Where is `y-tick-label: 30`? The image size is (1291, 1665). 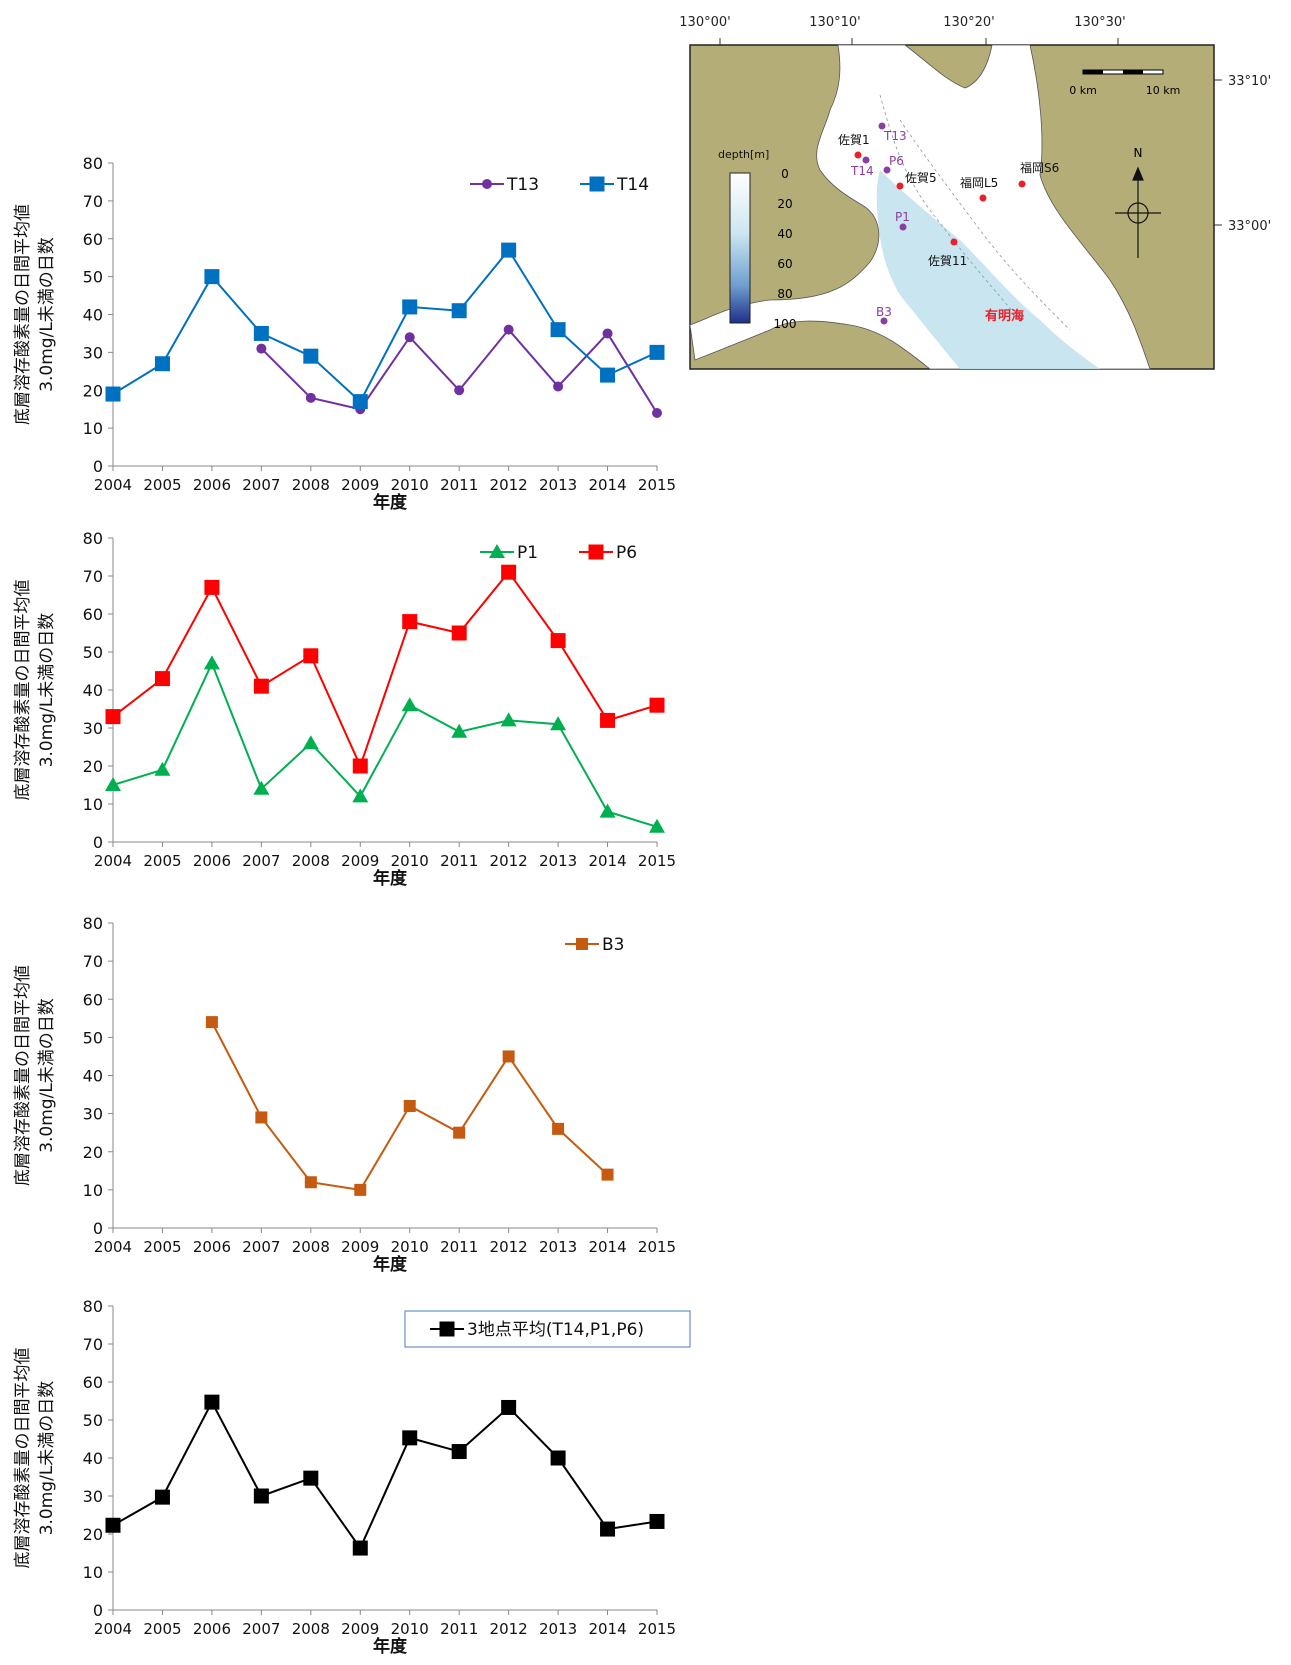 y-tick-label: 30 is located at coordinates (93, 728).